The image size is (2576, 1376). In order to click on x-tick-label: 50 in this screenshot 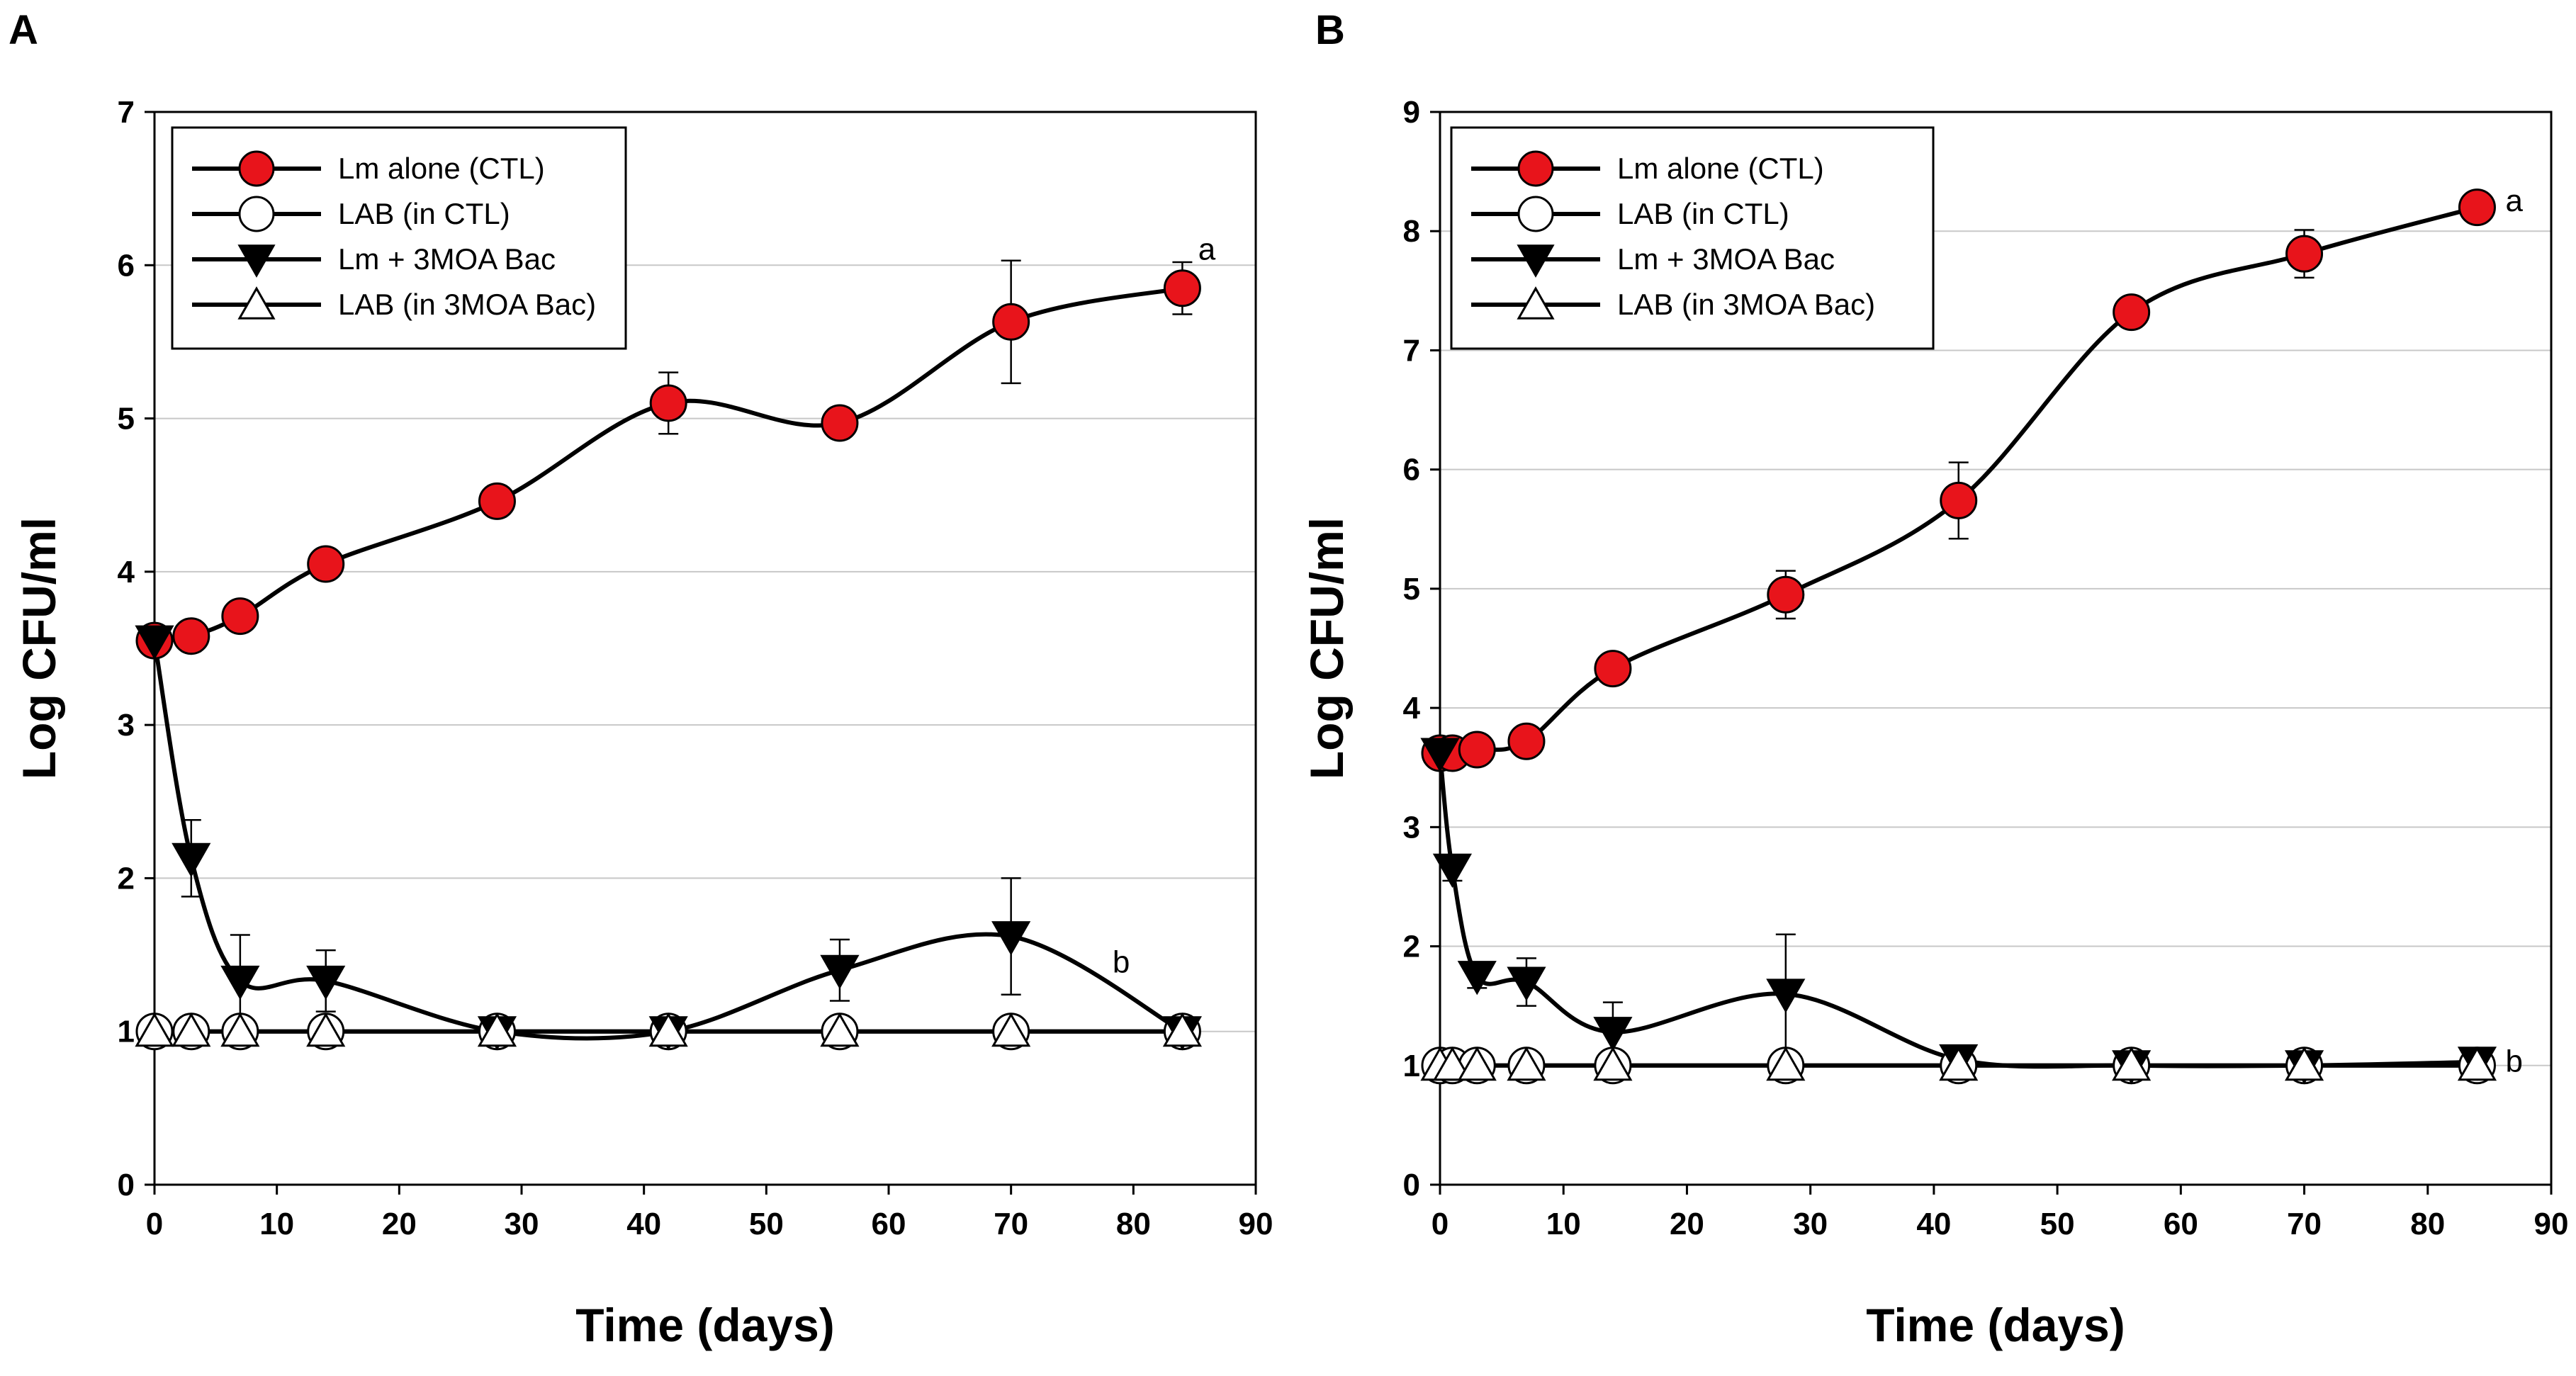, I will do `click(2057, 1224)`.